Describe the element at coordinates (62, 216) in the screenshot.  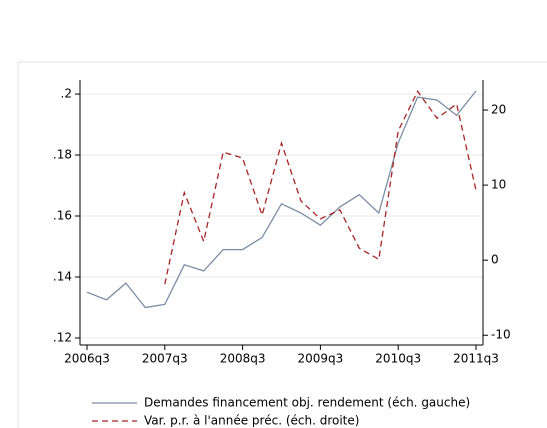
I see `y-tick-label: .16` at that location.